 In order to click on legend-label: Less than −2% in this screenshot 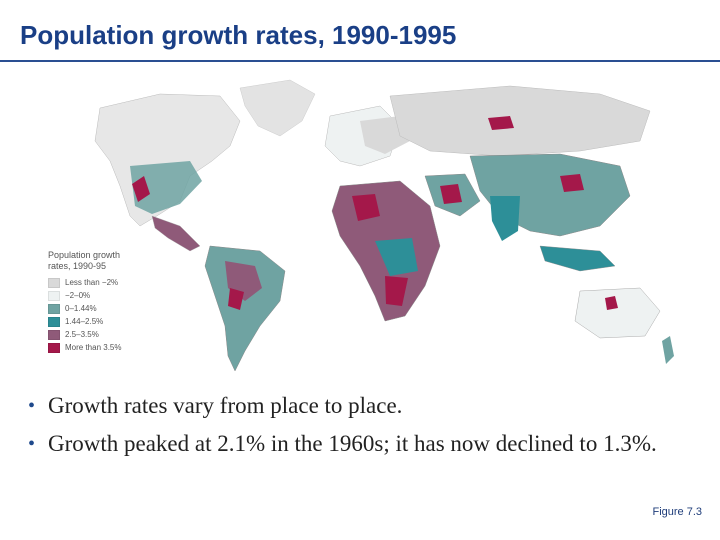, I will do `click(92, 282)`.